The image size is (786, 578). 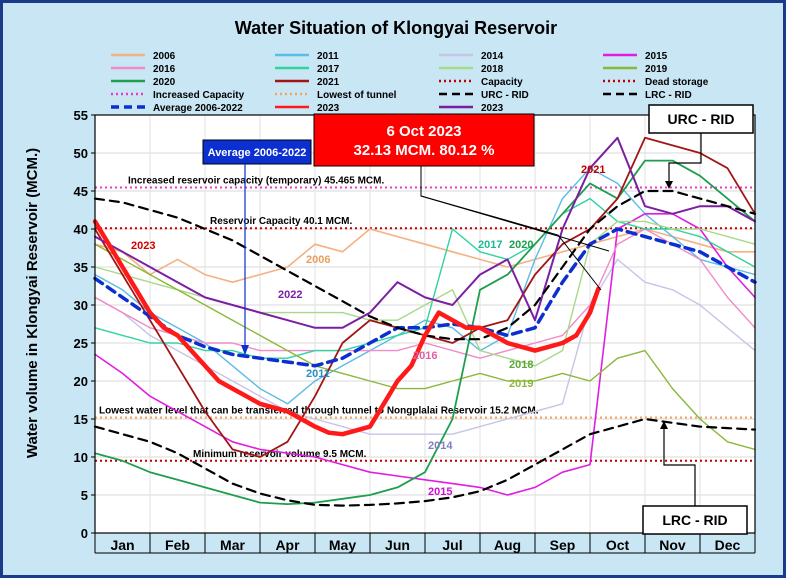 I want to click on series-year-label: 2022, so click(x=290, y=295).